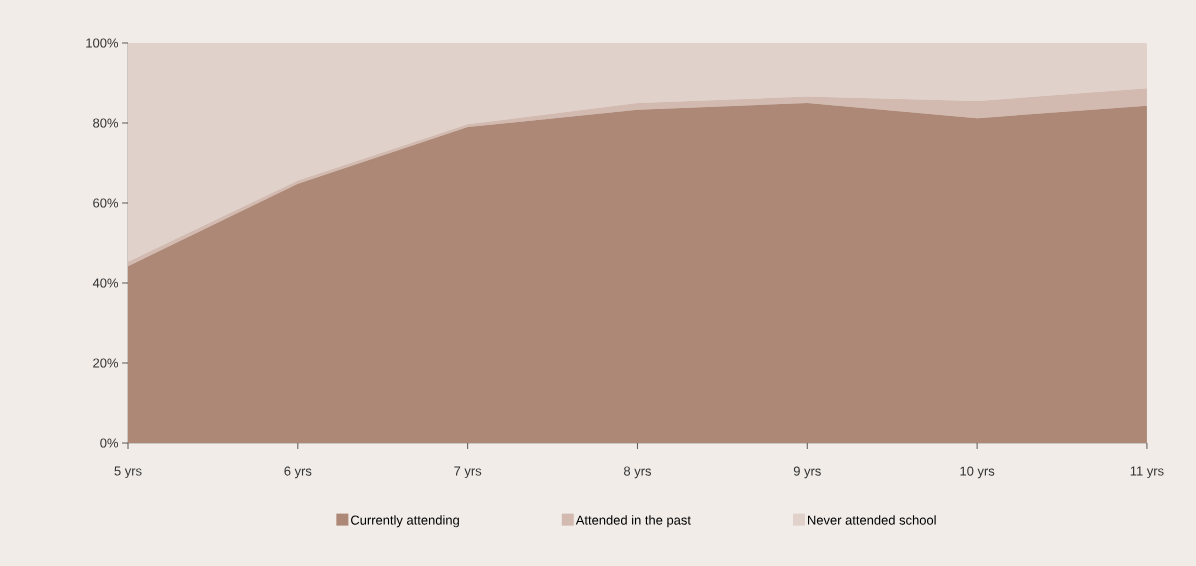 The width and height of the screenshot is (1196, 566). I want to click on y-tick-label: 0%, so click(109, 443).